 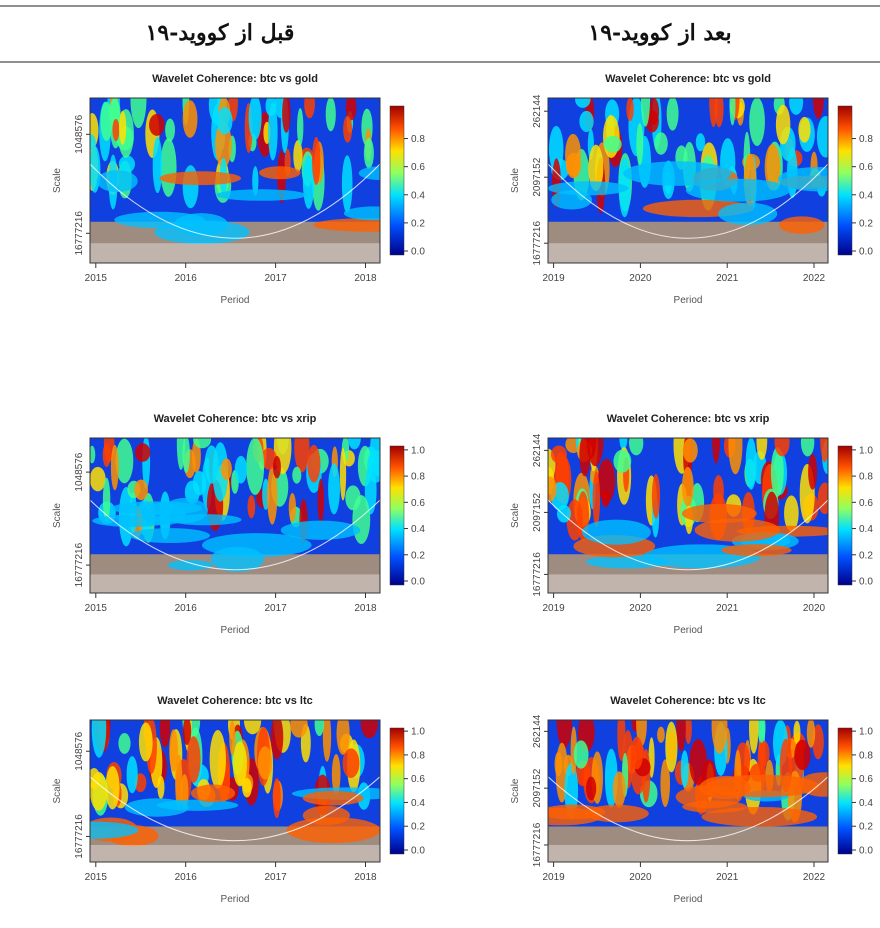 What do you see at coordinates (727, 278) in the screenshot?
I see `x-tick-label: 2021` at bounding box center [727, 278].